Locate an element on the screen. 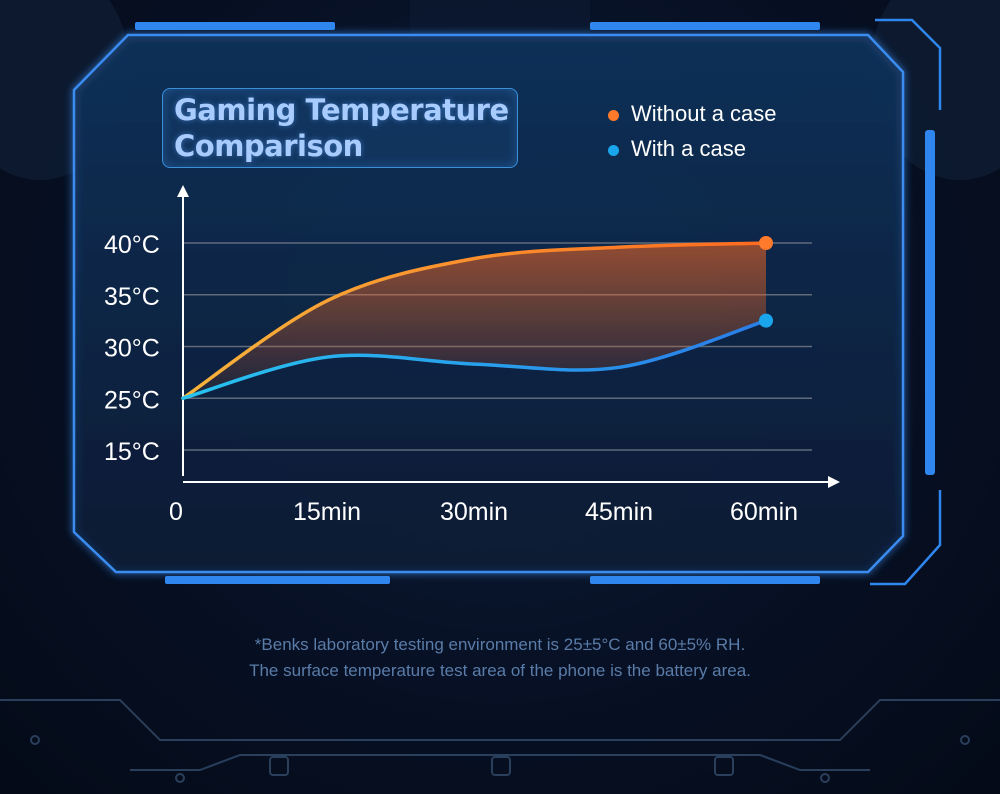 This screenshot has width=1000, height=794. circuit-decoration is located at coordinates (500, 741).